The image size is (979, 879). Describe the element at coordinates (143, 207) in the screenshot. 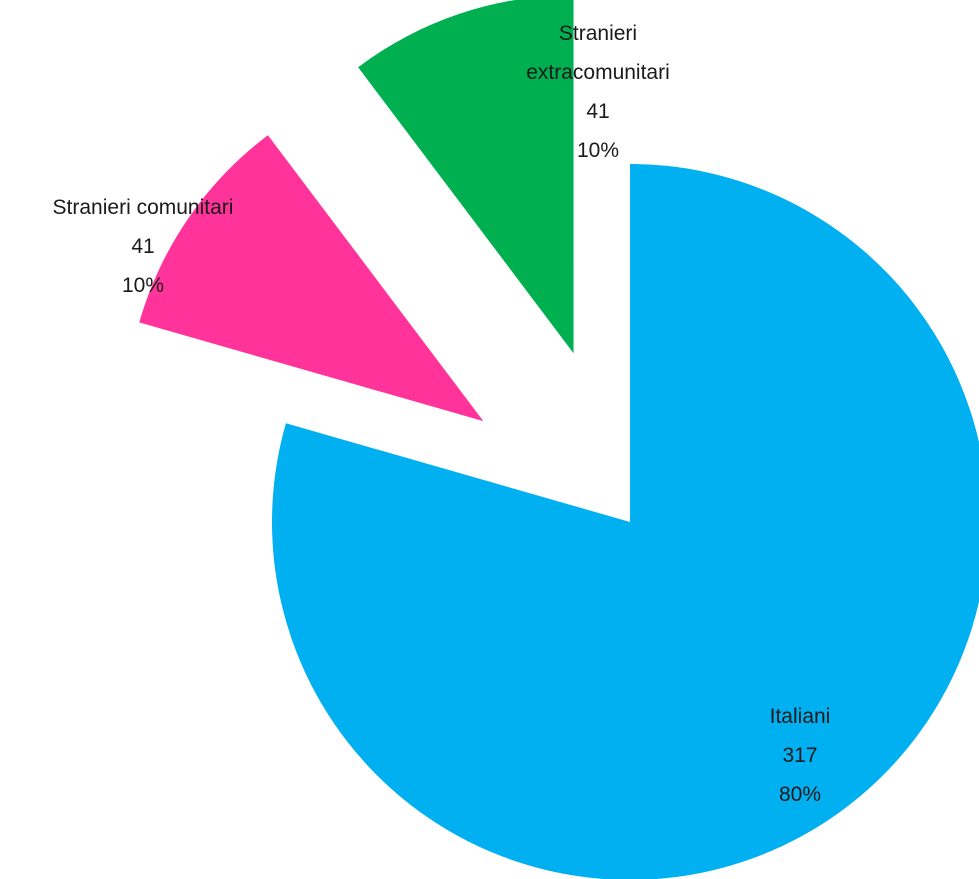

I see `slice-name: Stranieri comunitari` at that location.